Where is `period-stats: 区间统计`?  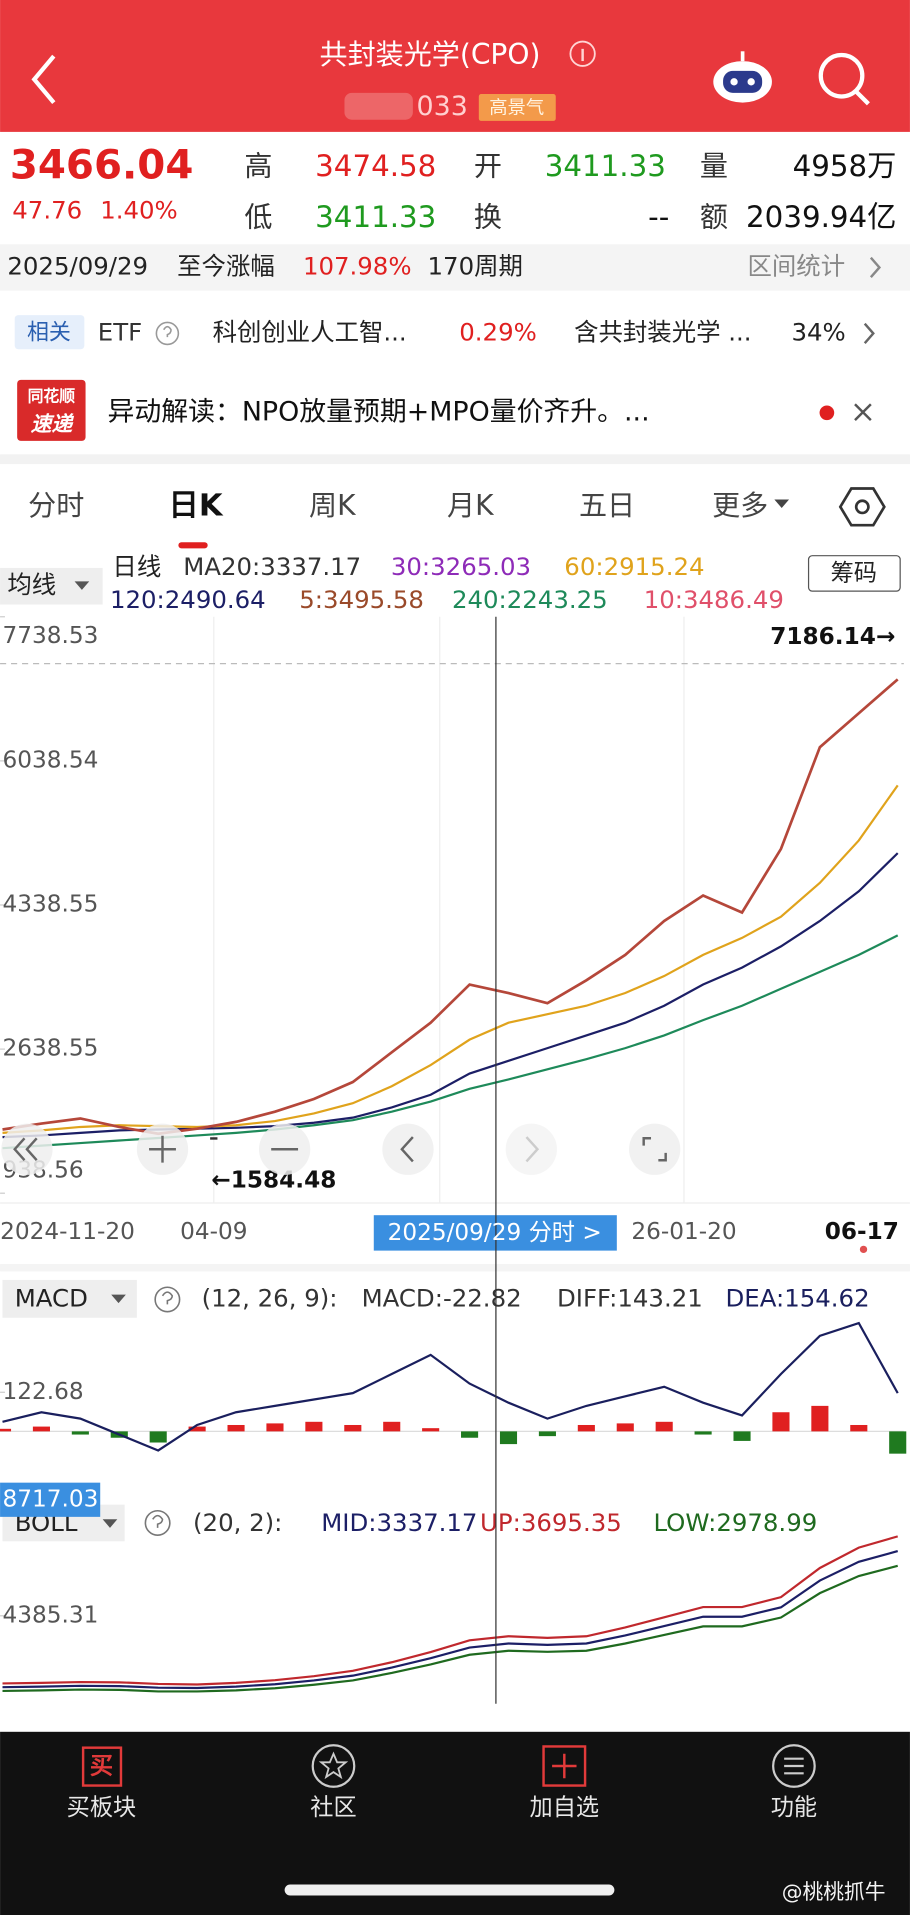
period-stats: 区间统计 is located at coordinates (797, 265).